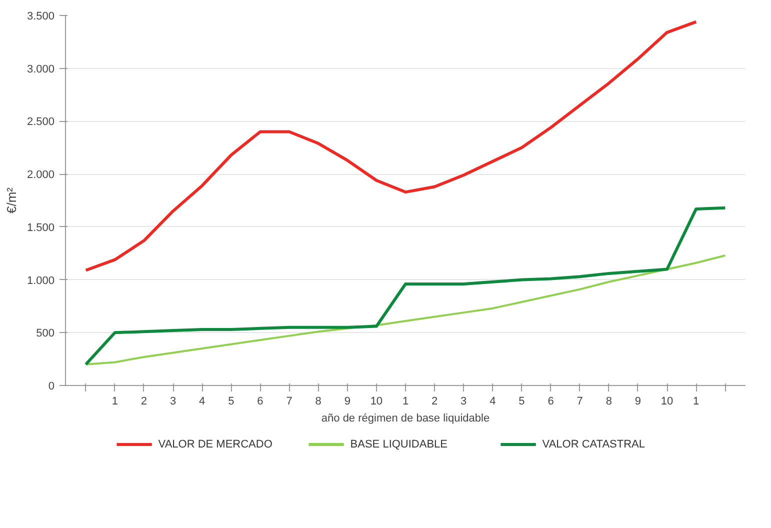 This screenshot has width=771, height=528. I want to click on legend-label: VALOR DE MERCADO, so click(215, 444).